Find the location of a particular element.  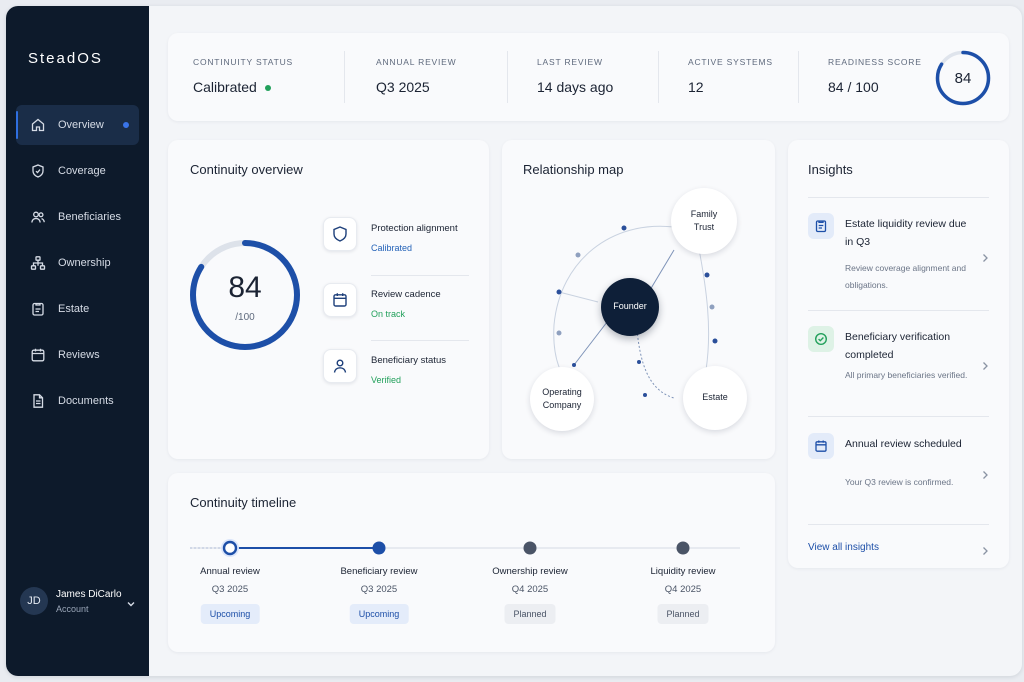

stat-value: Calibrated is located at coordinates (232, 87).